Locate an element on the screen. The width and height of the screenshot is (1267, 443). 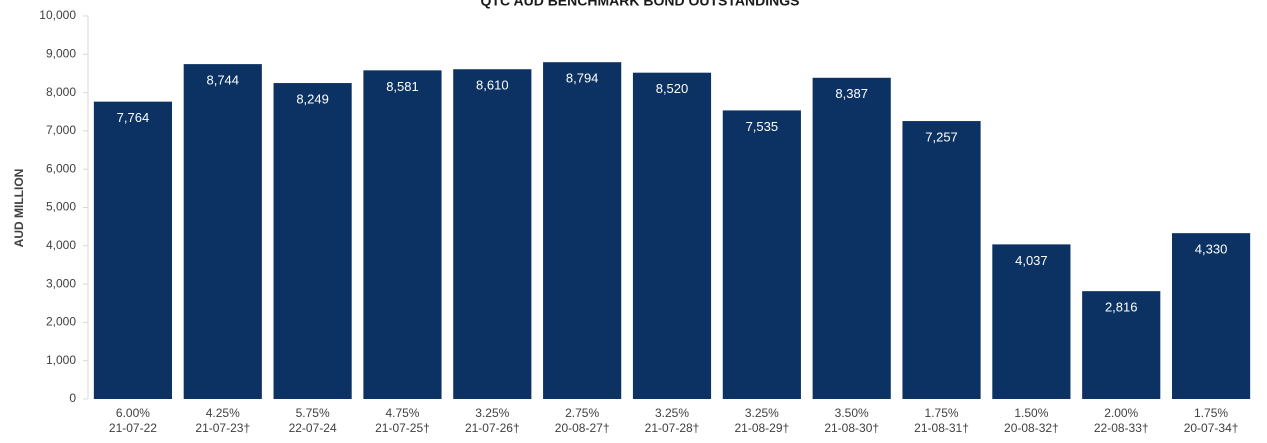
x-tick-label-line: 2.00% is located at coordinates (1121, 413).